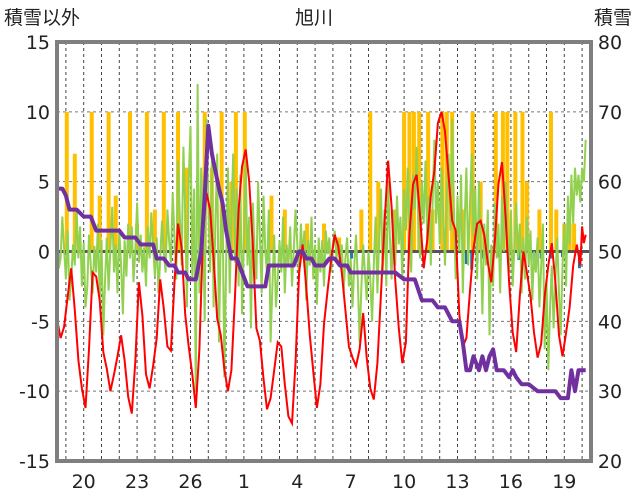 The width and height of the screenshot is (636, 501). I want to click on left-tick-label: 15, so click(38, 43).